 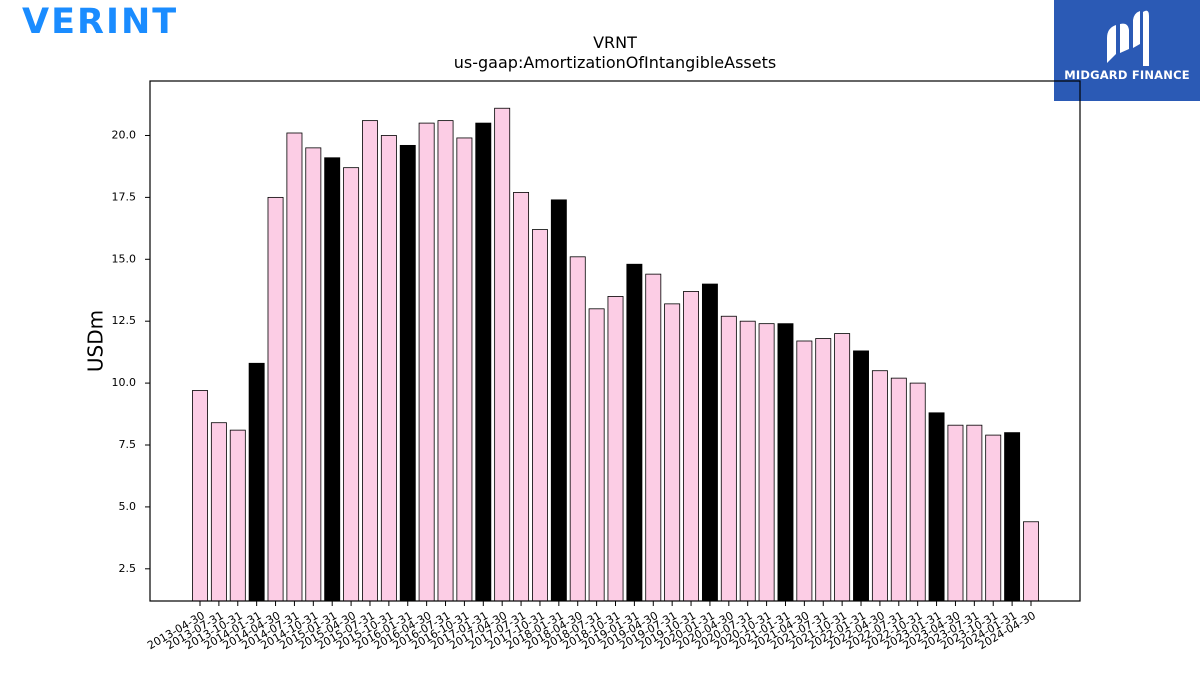 What do you see at coordinates (124, 196) in the screenshot?
I see `y-tick-label: 17.5` at bounding box center [124, 196].